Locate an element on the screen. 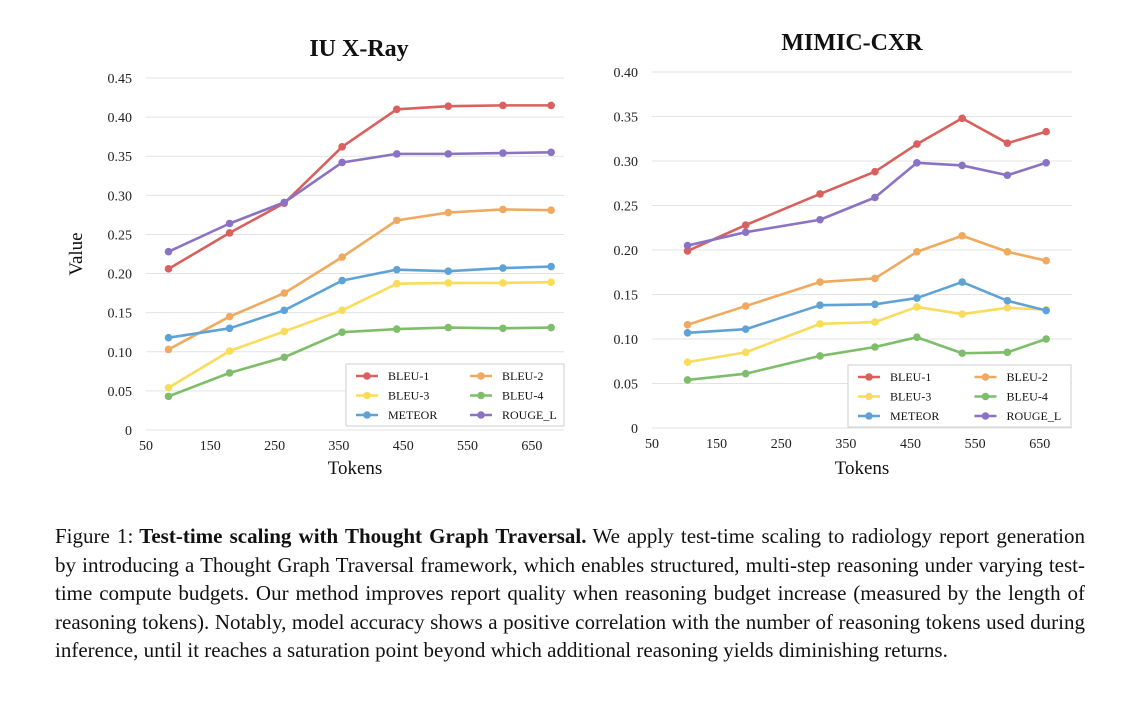 This screenshot has width=1139, height=724. y-tick-label: 0.35 is located at coordinates (120, 157).